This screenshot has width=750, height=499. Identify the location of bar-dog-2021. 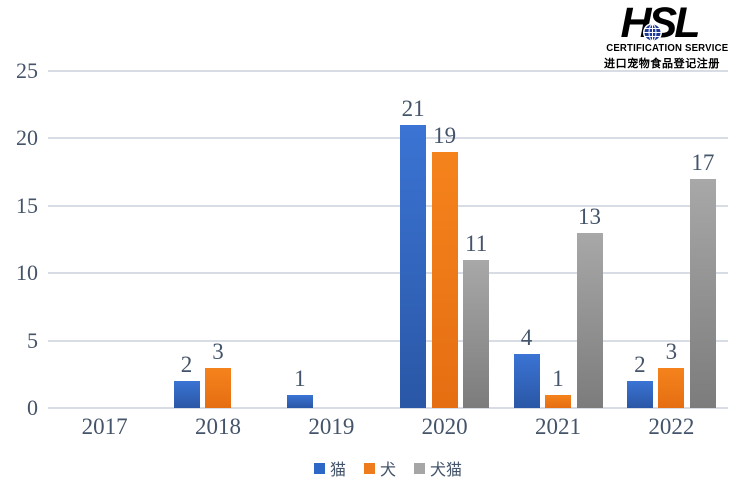
(558, 401).